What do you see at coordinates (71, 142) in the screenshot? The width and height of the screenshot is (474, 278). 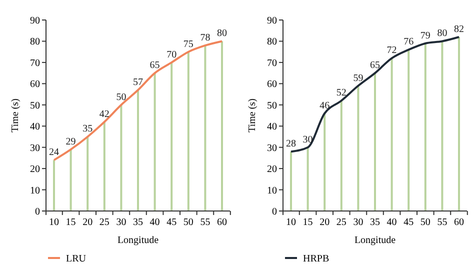 I see `data-label: 29` at bounding box center [71, 142].